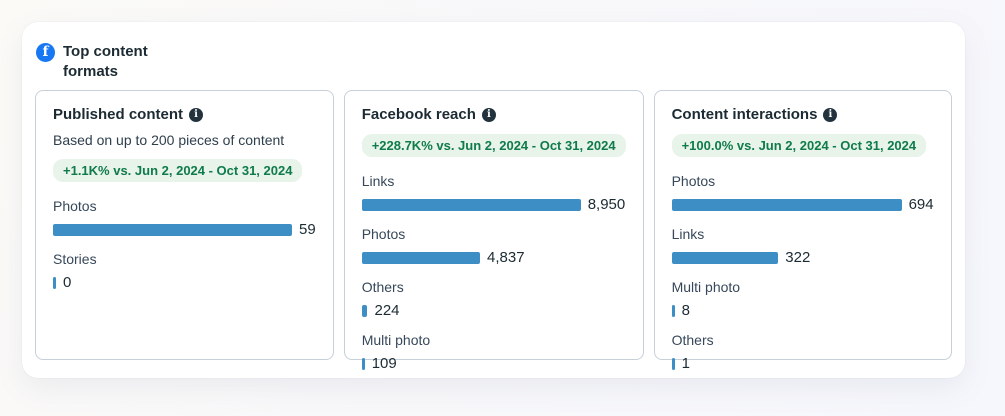 This screenshot has width=1005, height=416. I want to click on card-title: Content interactions, so click(744, 114).